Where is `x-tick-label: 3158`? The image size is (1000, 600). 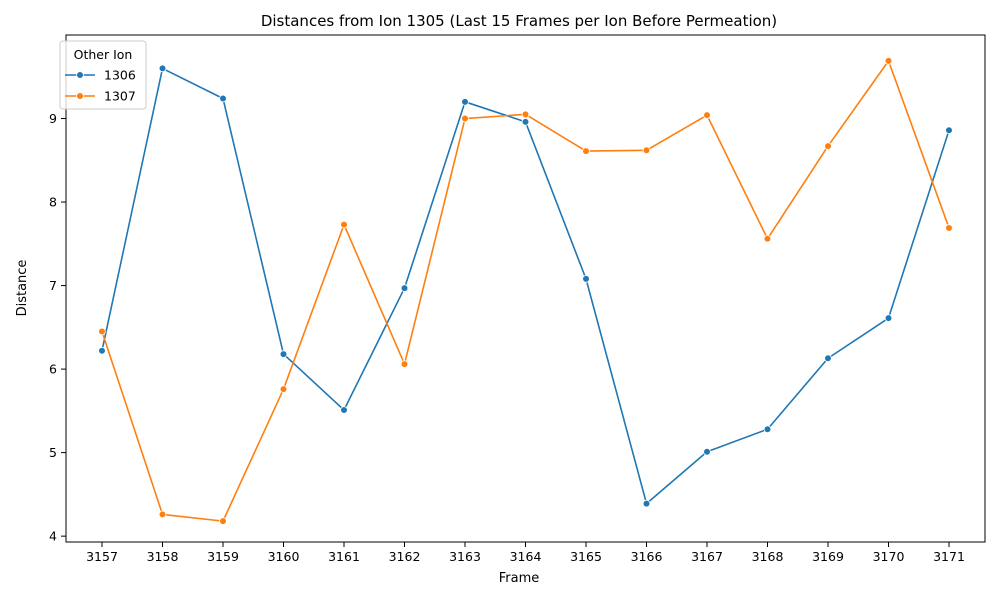 x-tick-label: 3158 is located at coordinates (163, 556).